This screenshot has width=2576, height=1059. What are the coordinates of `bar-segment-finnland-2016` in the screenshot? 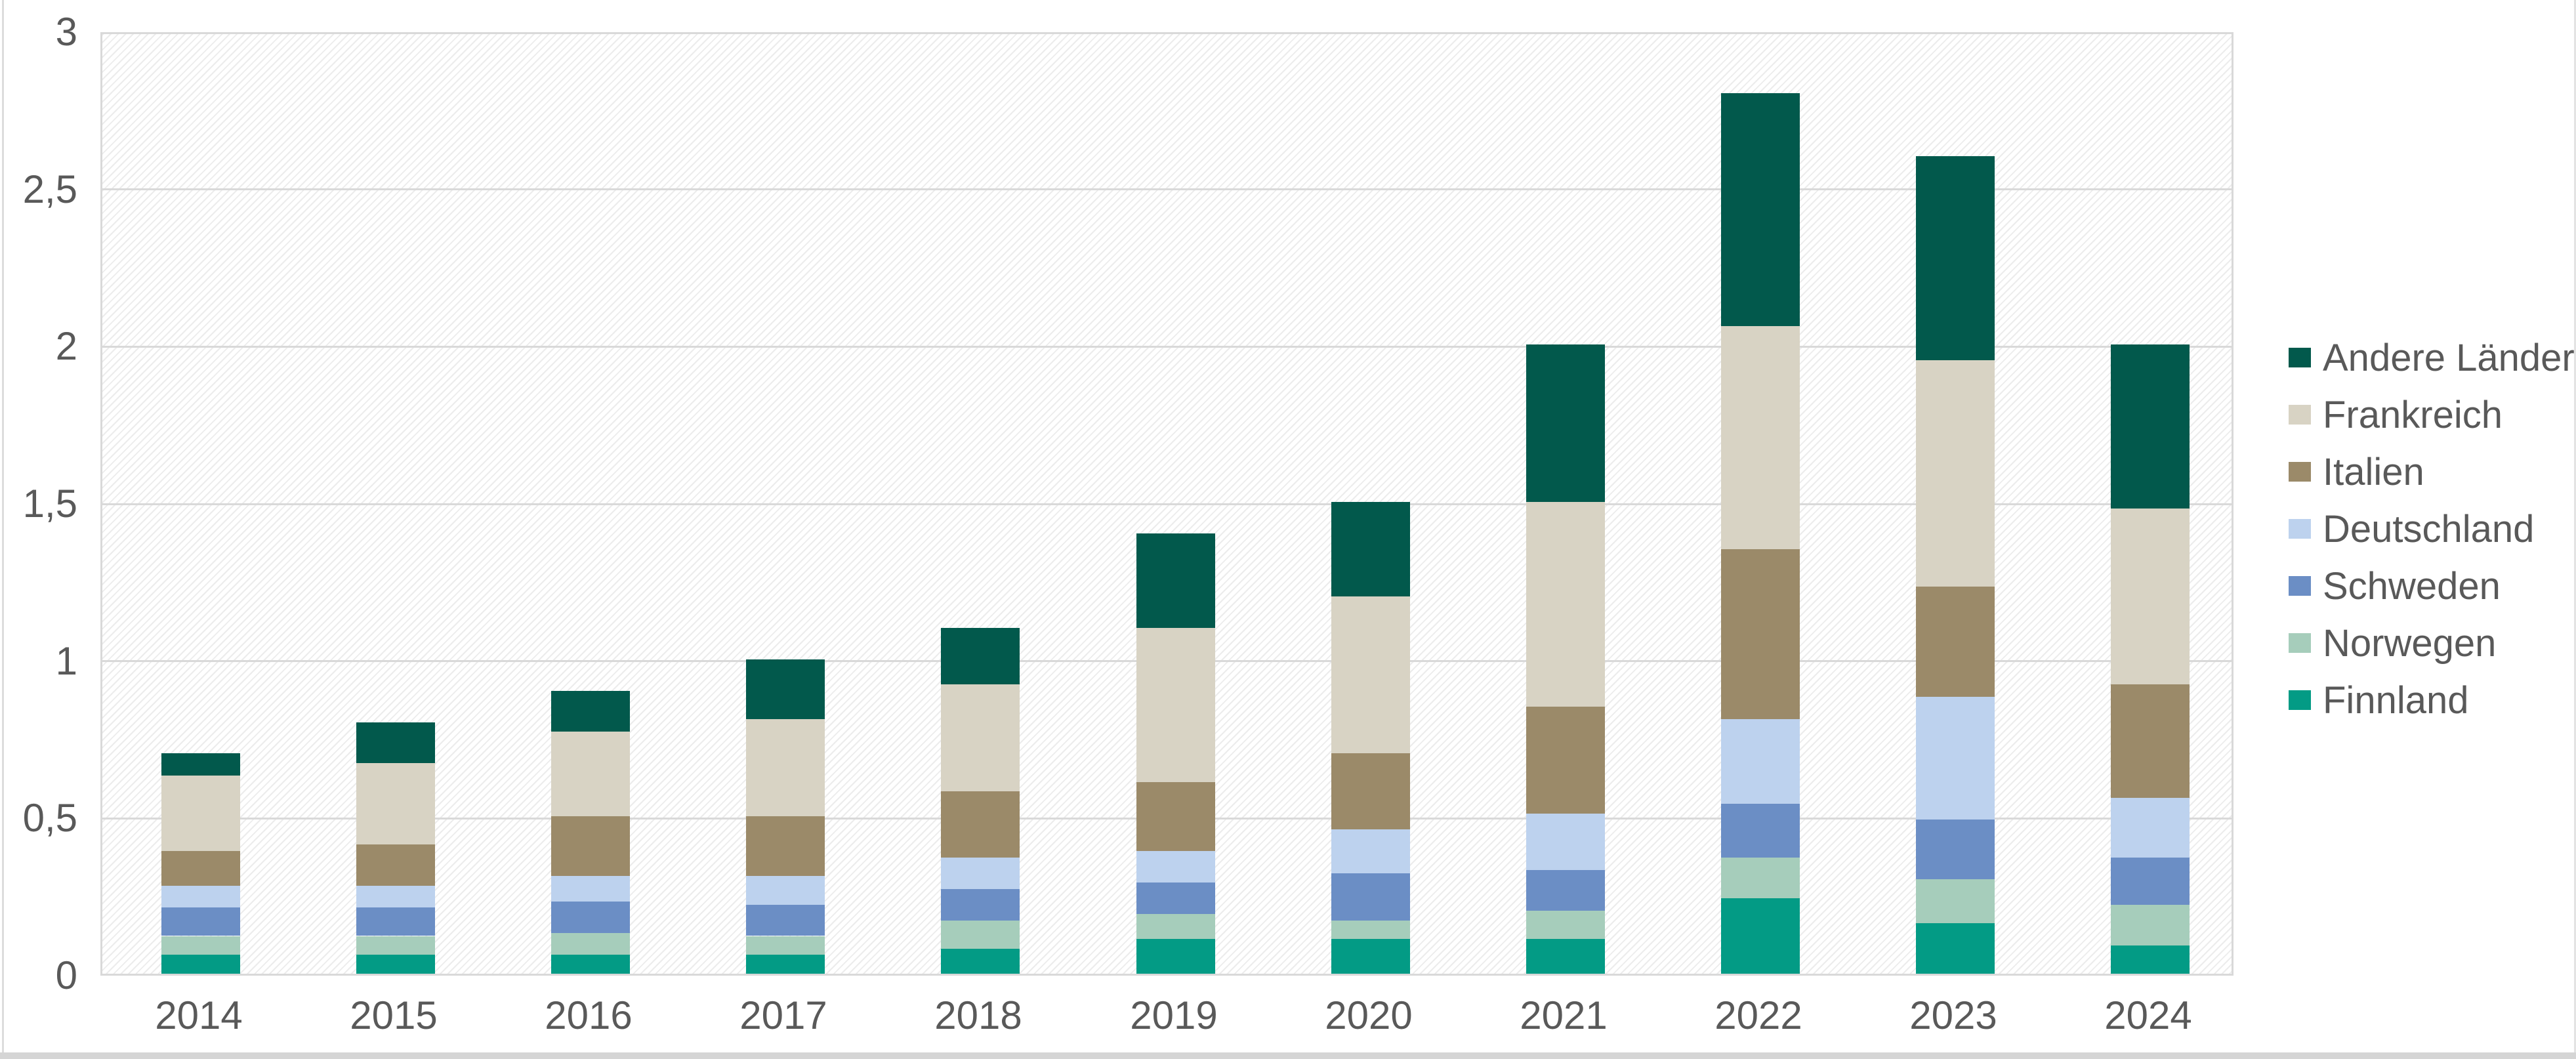 It's located at (591, 964).